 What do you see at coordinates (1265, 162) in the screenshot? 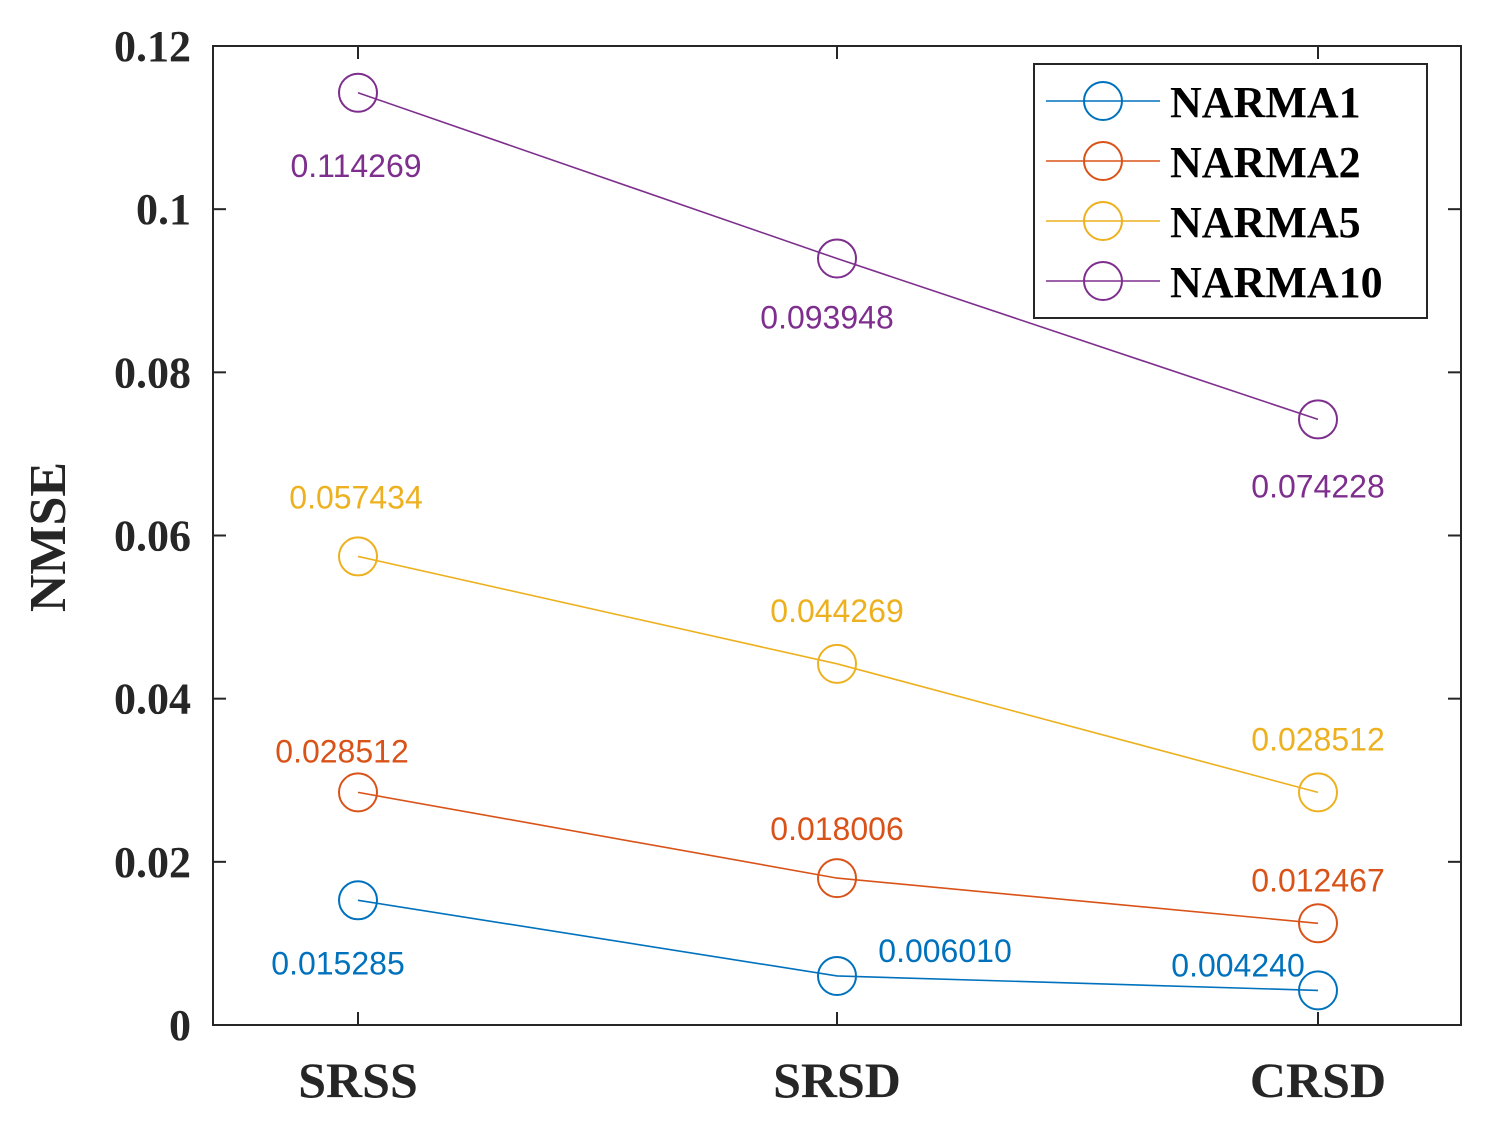
I see `legend-label: NARMA2` at bounding box center [1265, 162].